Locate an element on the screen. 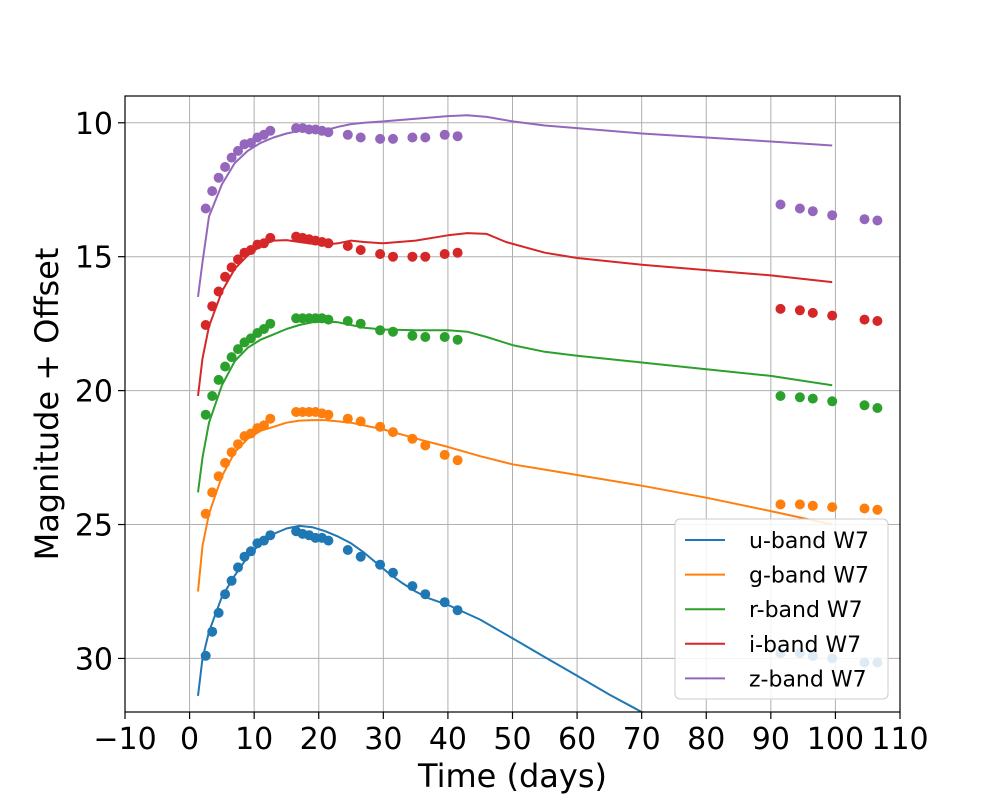 This screenshot has width=1000, height=800. x-tick-label: 60 is located at coordinates (577, 739).